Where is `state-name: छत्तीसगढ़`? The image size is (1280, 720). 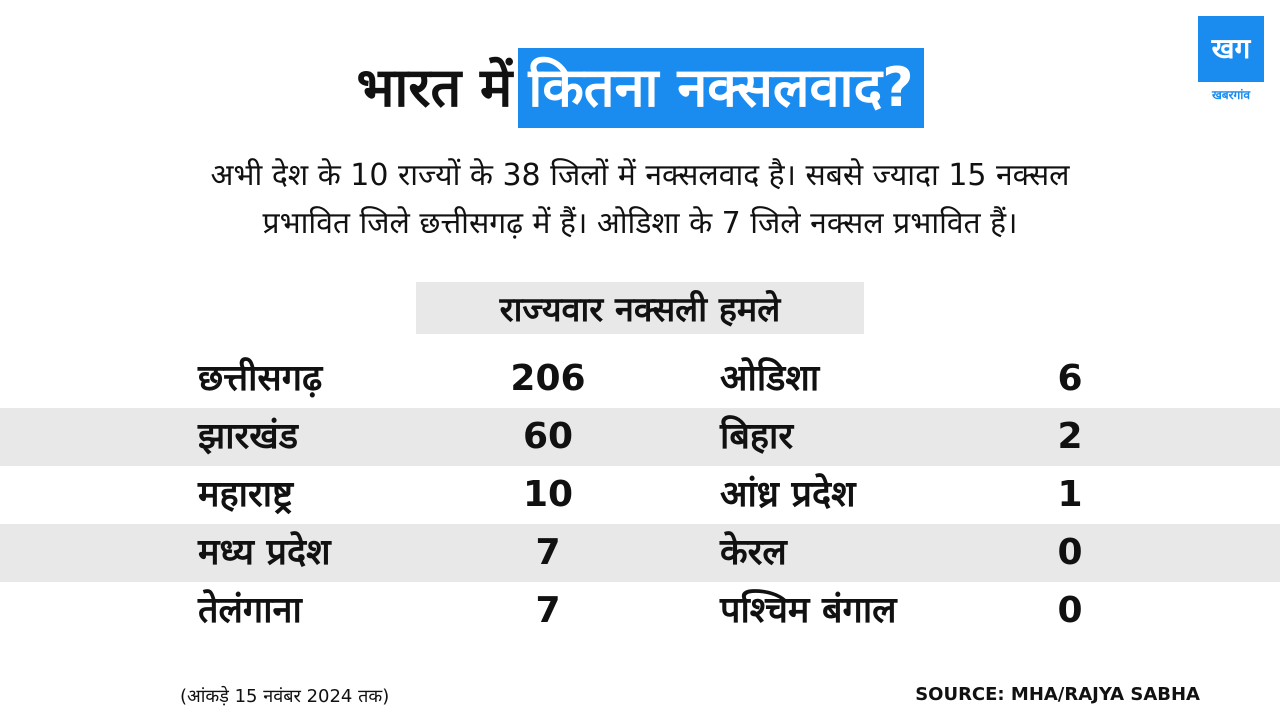
state-name: छत्तीसगढ़ is located at coordinates (260, 378).